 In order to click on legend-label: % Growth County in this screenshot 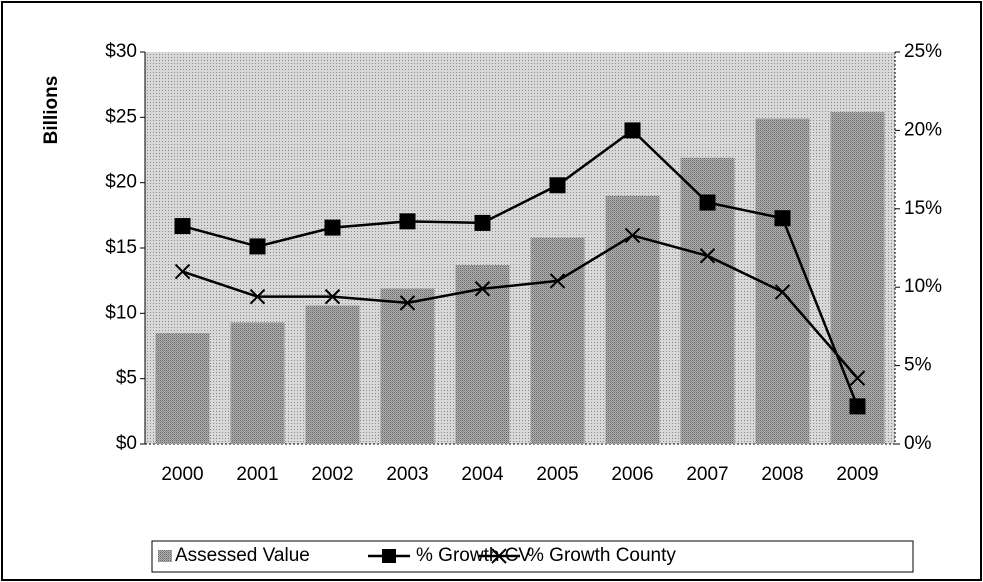, I will do `click(601, 555)`.